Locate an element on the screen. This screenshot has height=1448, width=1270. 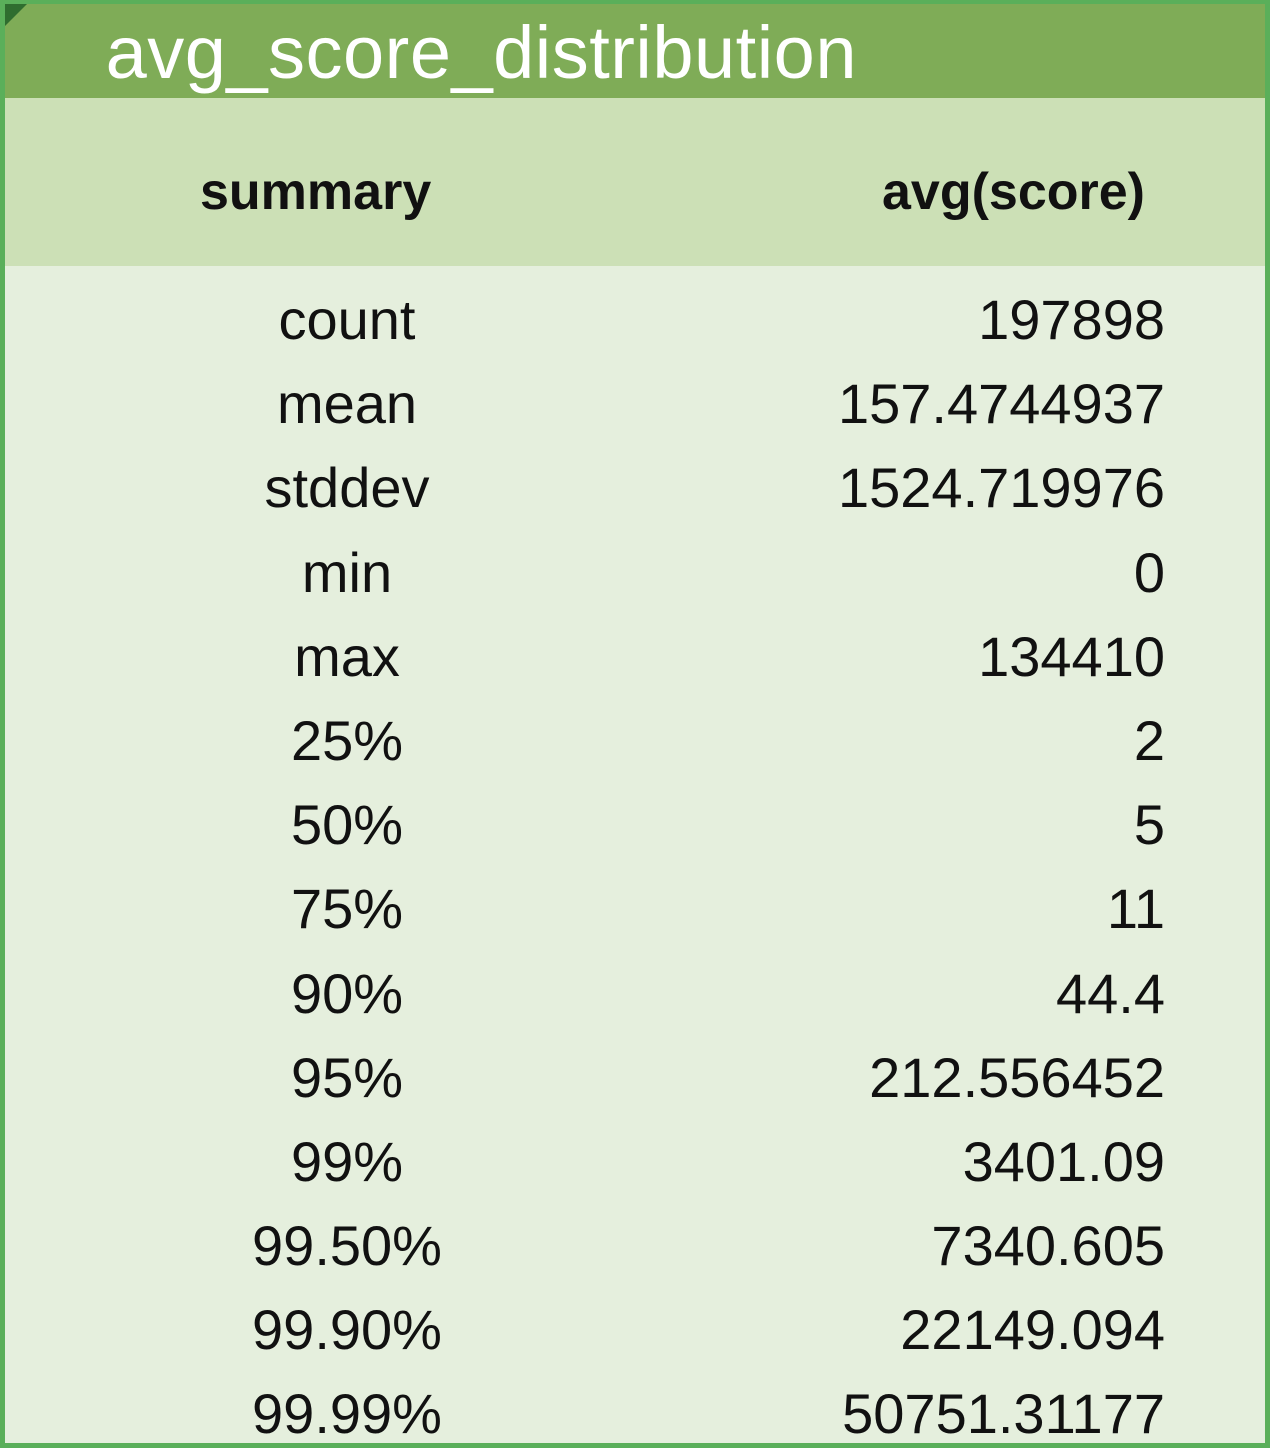
table-row: 99.99% 50751.31177 is located at coordinates (635, 1409).